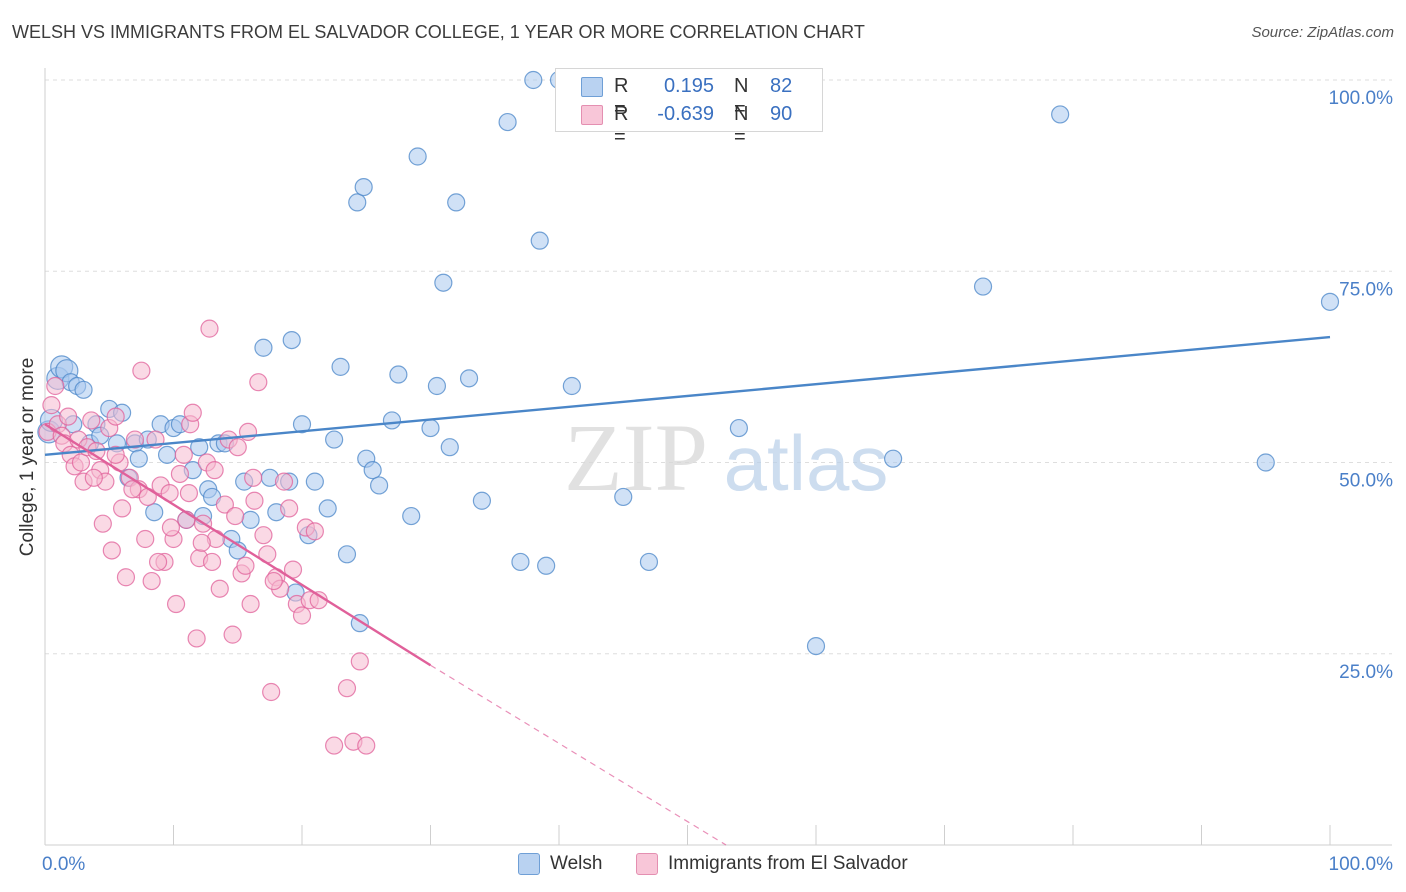  I want to click on legend-r-value-welsh: 0.195, so click(688, 86).